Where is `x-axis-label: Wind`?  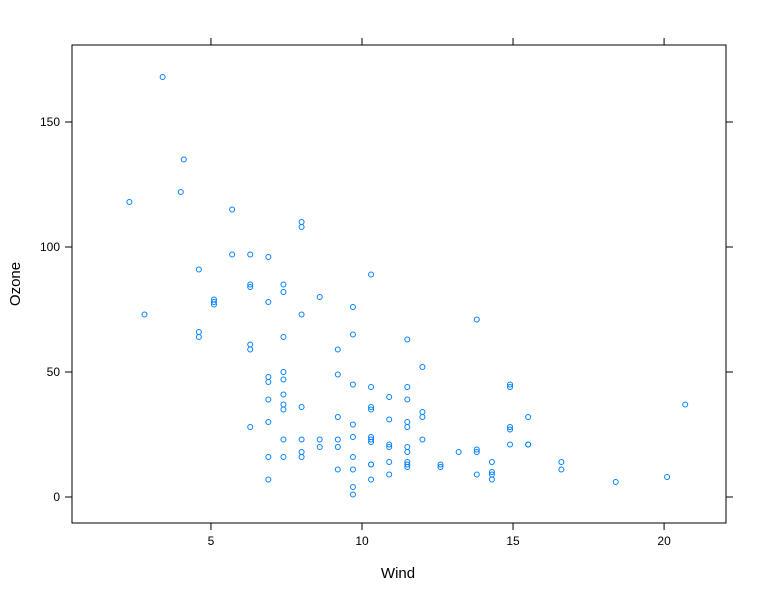 x-axis-label: Wind is located at coordinates (398, 573).